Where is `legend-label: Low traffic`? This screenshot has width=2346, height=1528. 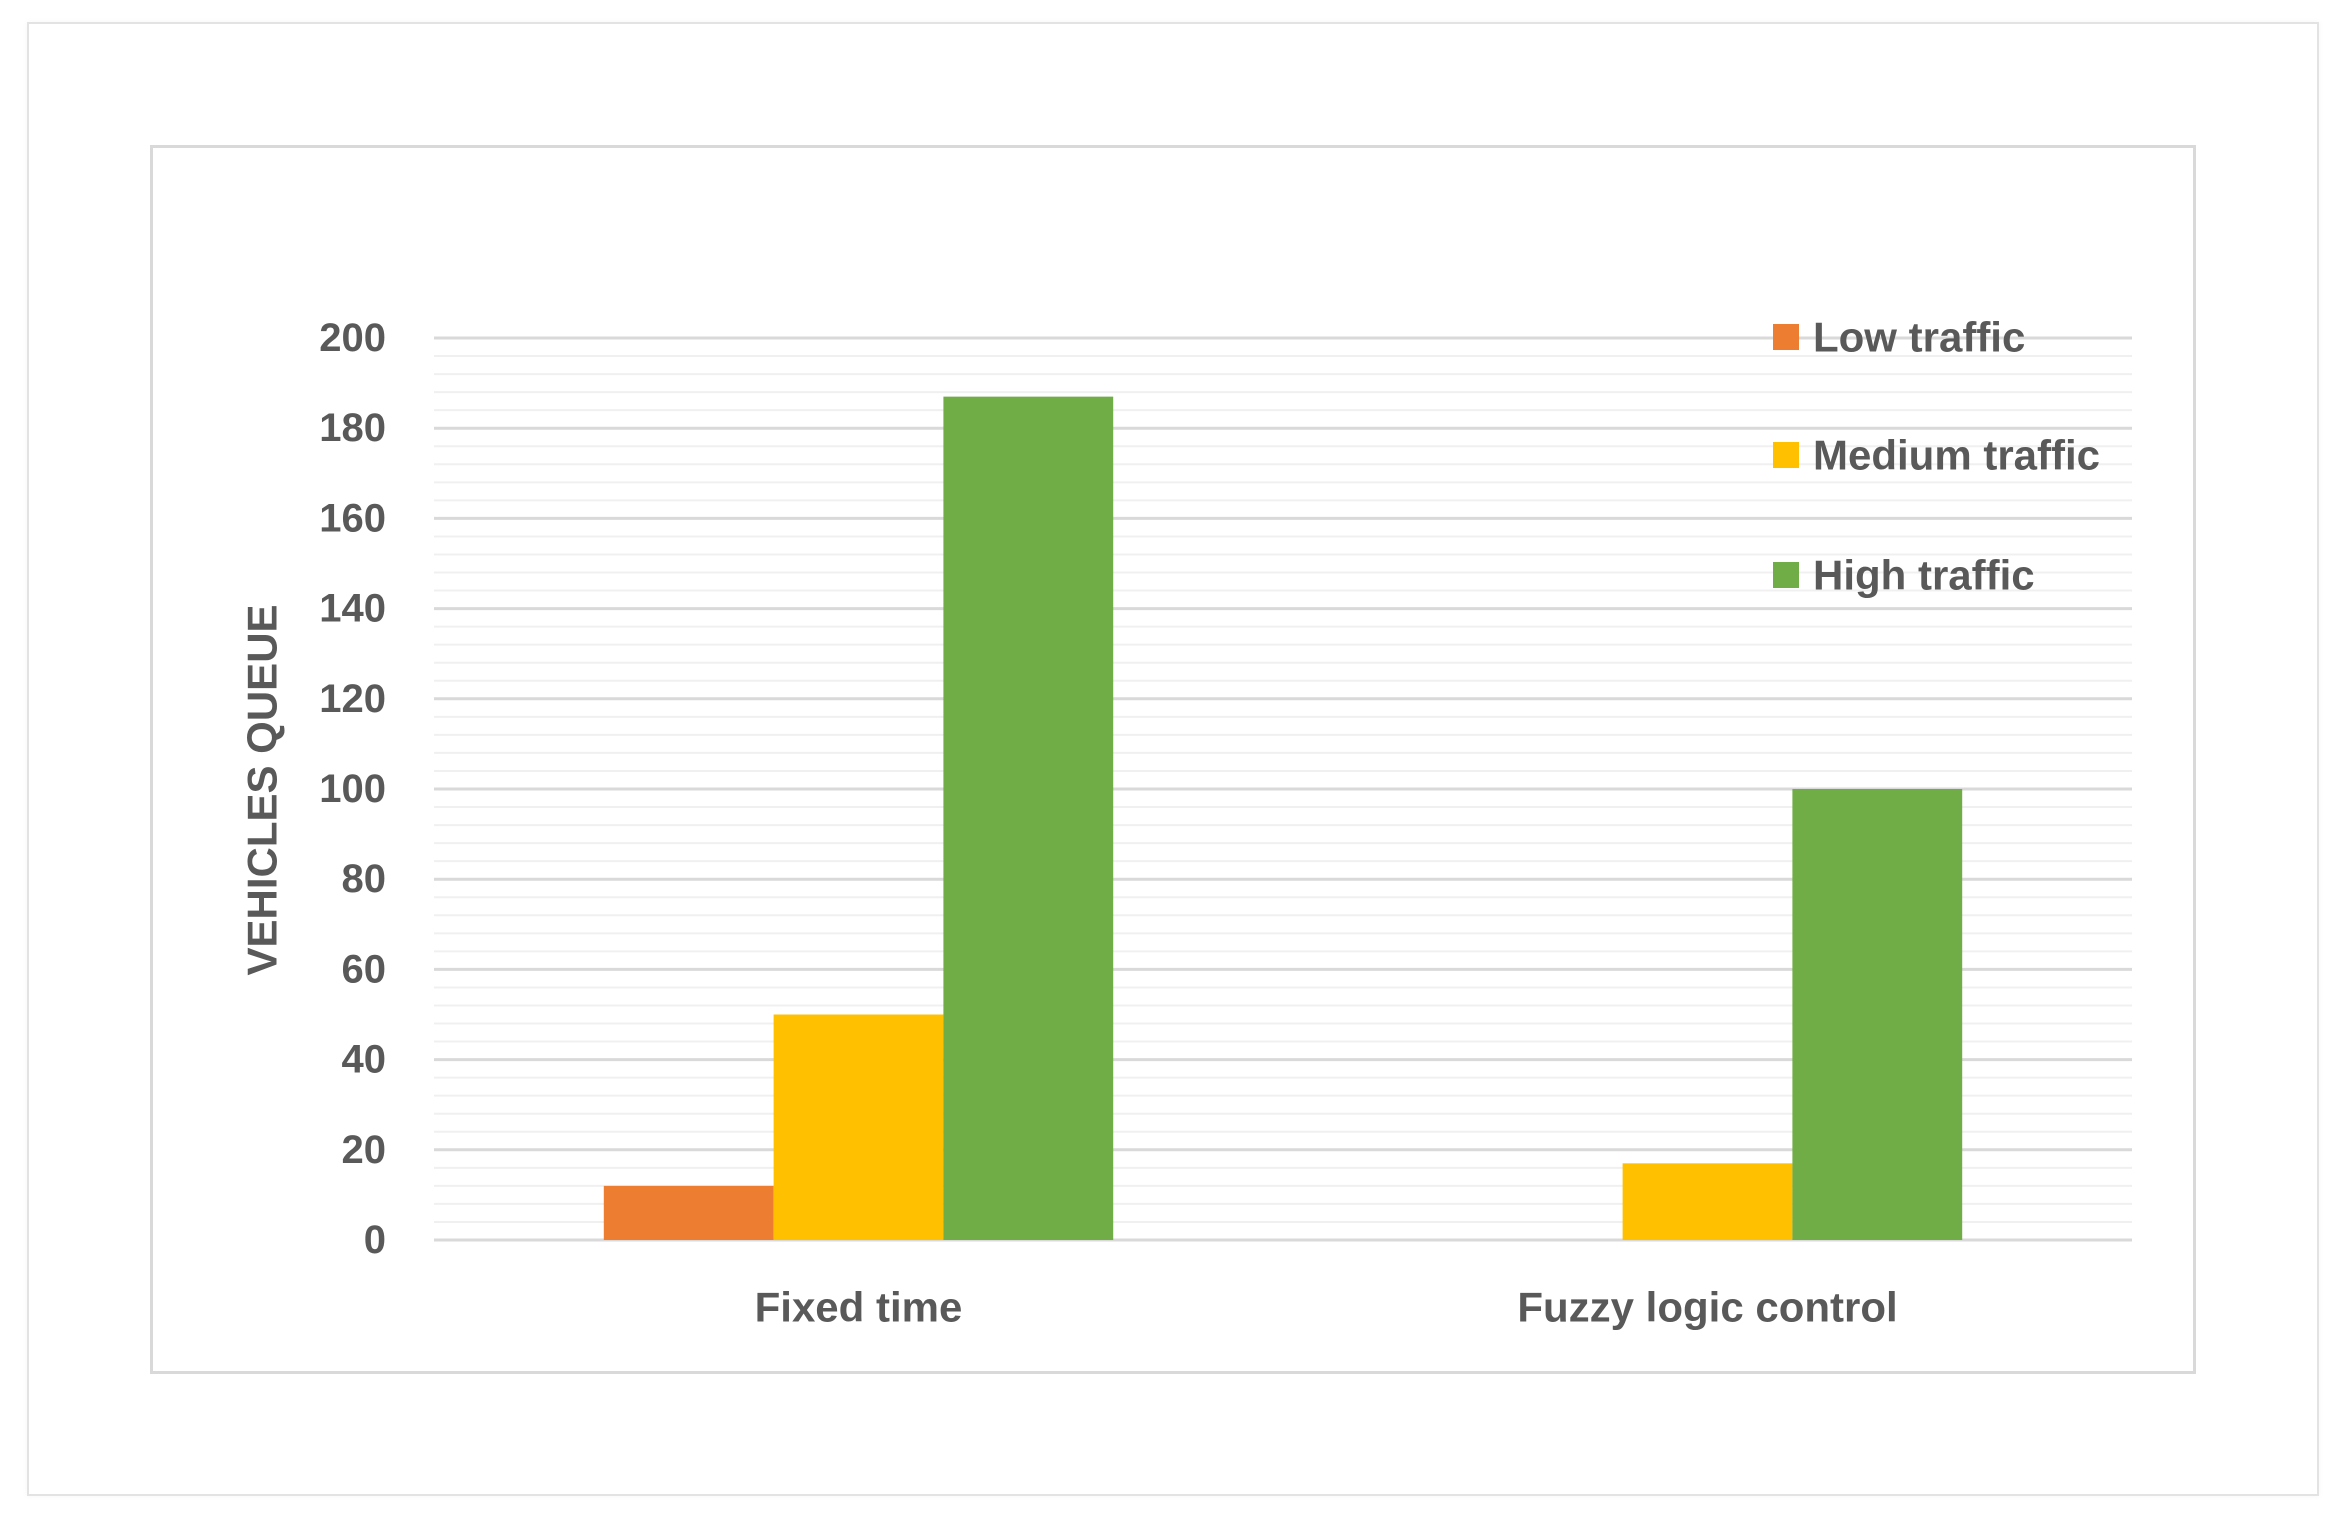
legend-label: Low traffic is located at coordinates (1919, 337).